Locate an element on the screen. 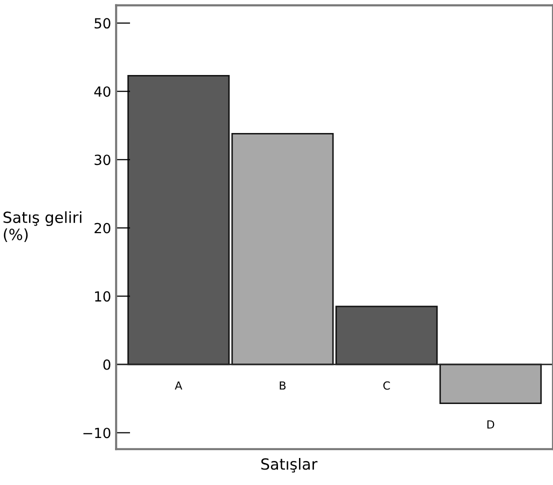  y-tick-label: 50 is located at coordinates (102, 23).